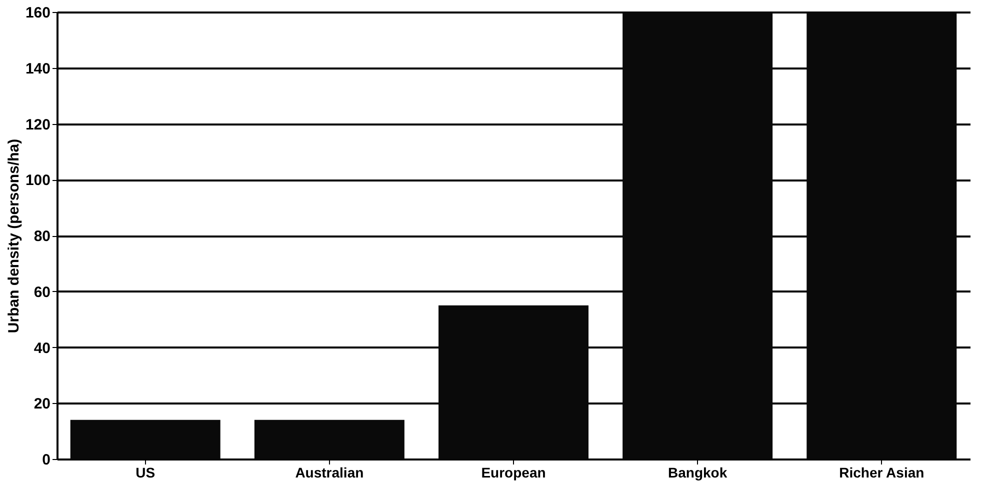 The height and width of the screenshot is (491, 981). Describe the element at coordinates (37, 181) in the screenshot. I see `y-tick-label: 100` at that location.